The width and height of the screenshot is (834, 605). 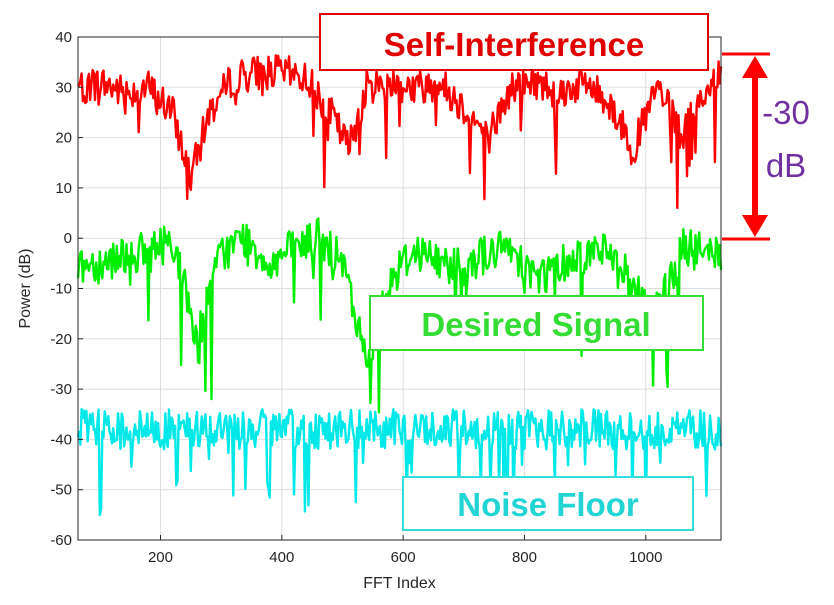 What do you see at coordinates (61, 289) in the screenshot?
I see `y-tick-label: -10` at bounding box center [61, 289].